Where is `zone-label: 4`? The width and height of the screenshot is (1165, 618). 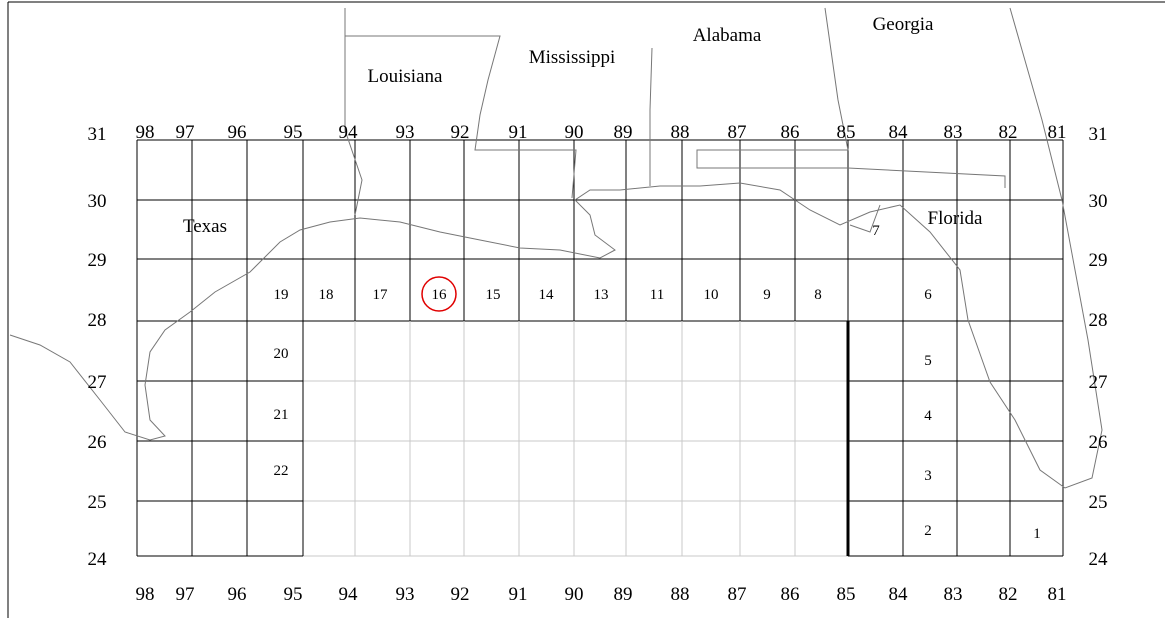 zone-label: 4 is located at coordinates (928, 416).